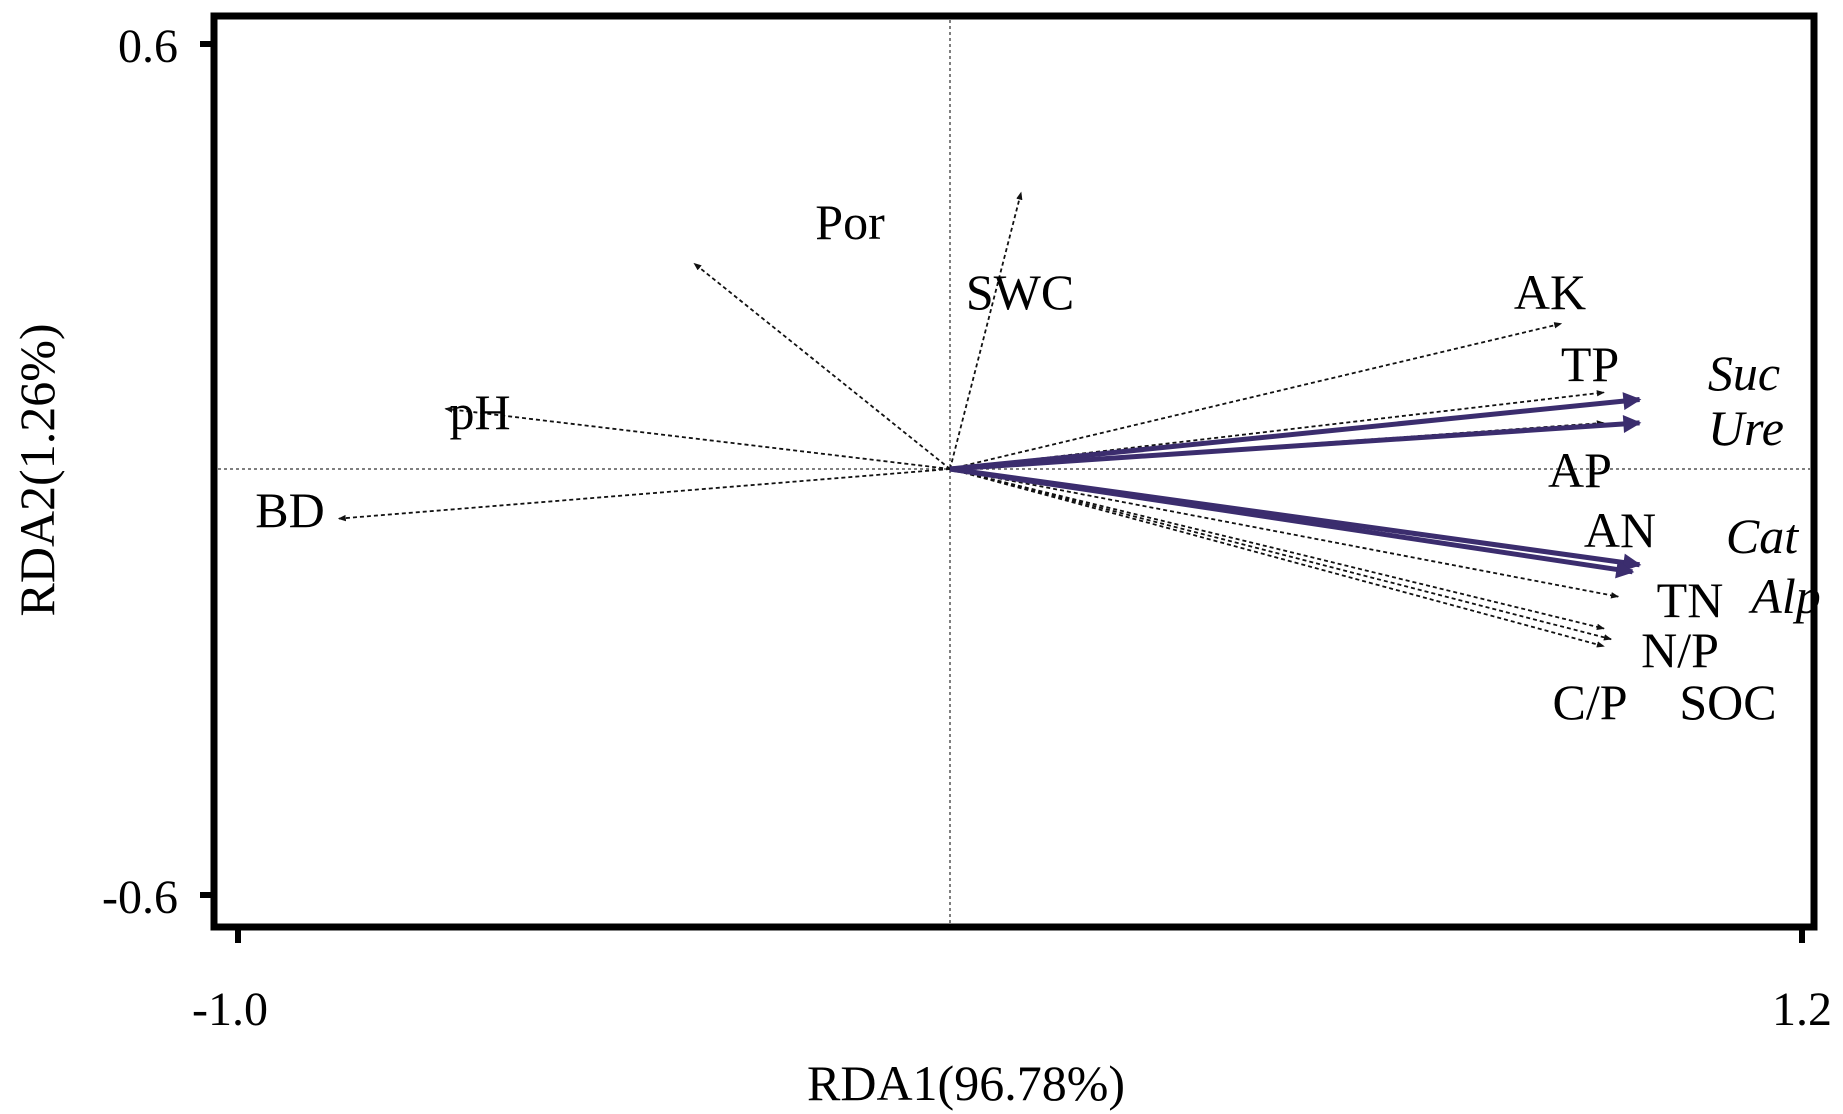 The image size is (1843, 1114). Describe the element at coordinates (822, 366) in the screenshot. I see `vector-por` at that location.